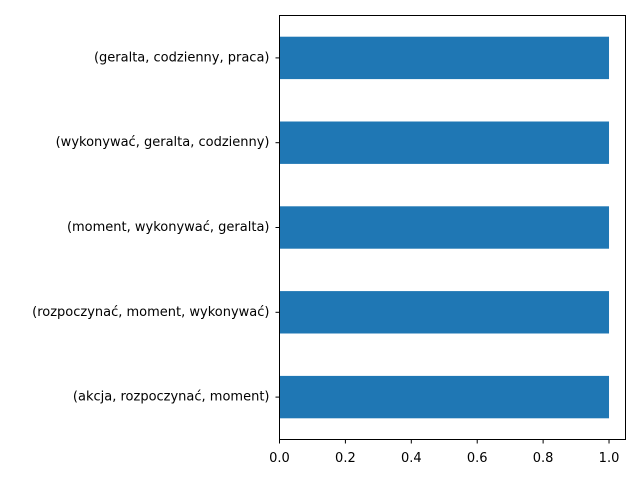 Image resolution: width=640 pixels, height=484 pixels. Describe the element at coordinates (477, 458) in the screenshot. I see `x-tick-label: 0.6` at that location.